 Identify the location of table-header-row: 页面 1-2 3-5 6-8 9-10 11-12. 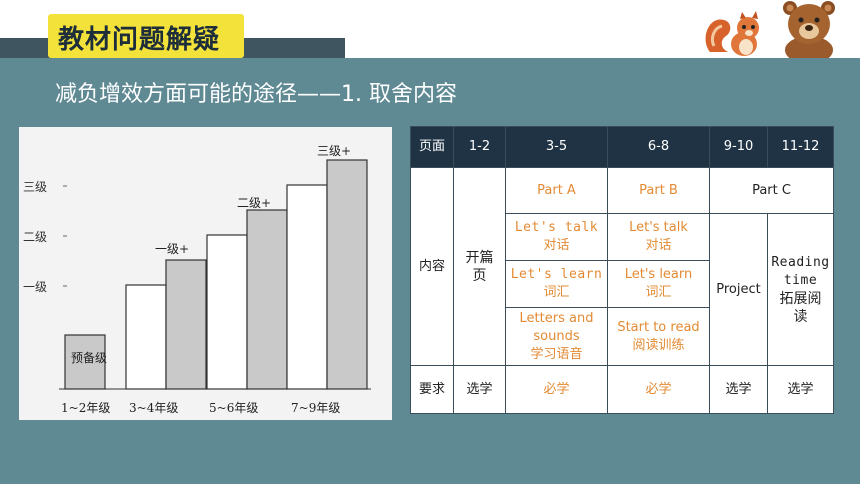
(622, 147).